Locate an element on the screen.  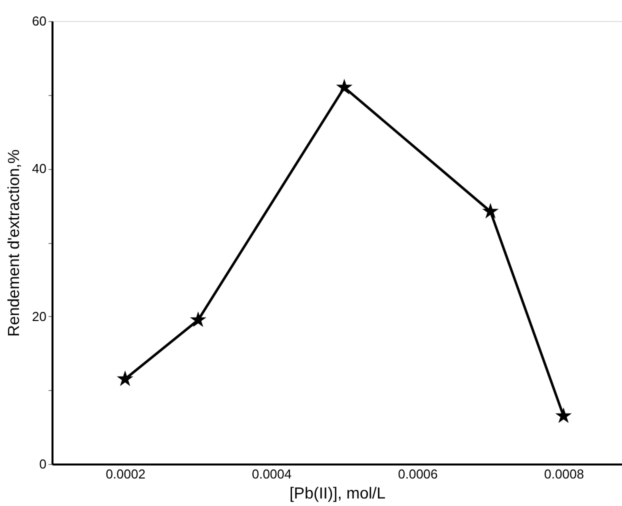
y-tick-label: 60 is located at coordinates (39, 21).